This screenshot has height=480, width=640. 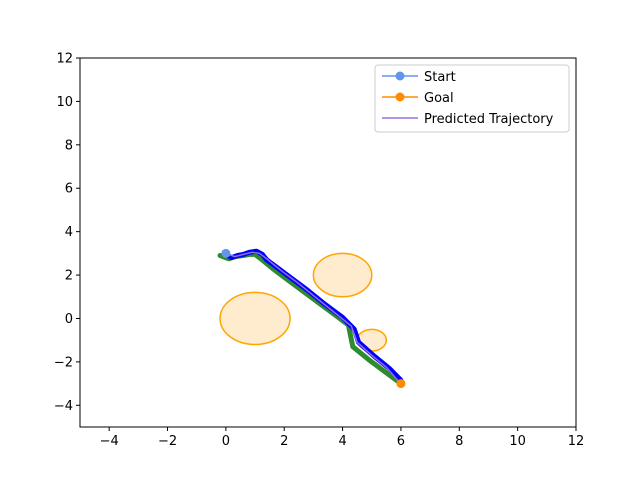 What do you see at coordinates (439, 98) in the screenshot?
I see `legend-goal-label: Goal` at bounding box center [439, 98].